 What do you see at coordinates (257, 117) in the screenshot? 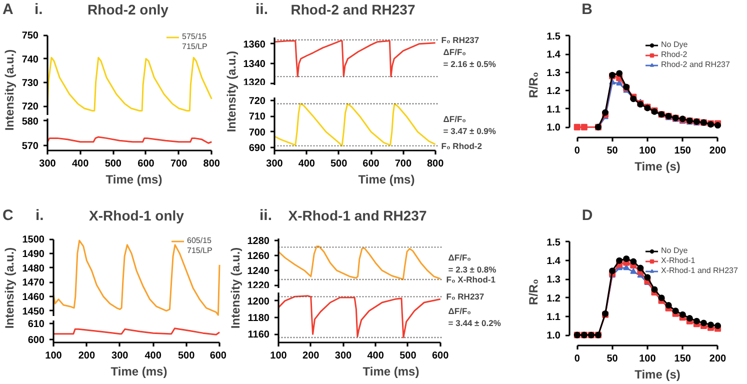
I see `y-tick-label: 710` at bounding box center [257, 117].